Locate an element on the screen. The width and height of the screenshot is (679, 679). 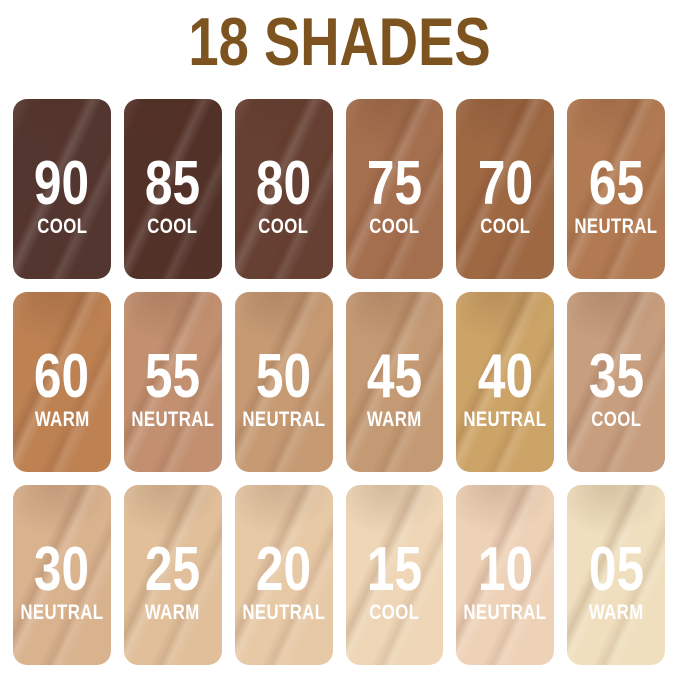
swatch-labels: 25 WARM is located at coordinates (173, 575).